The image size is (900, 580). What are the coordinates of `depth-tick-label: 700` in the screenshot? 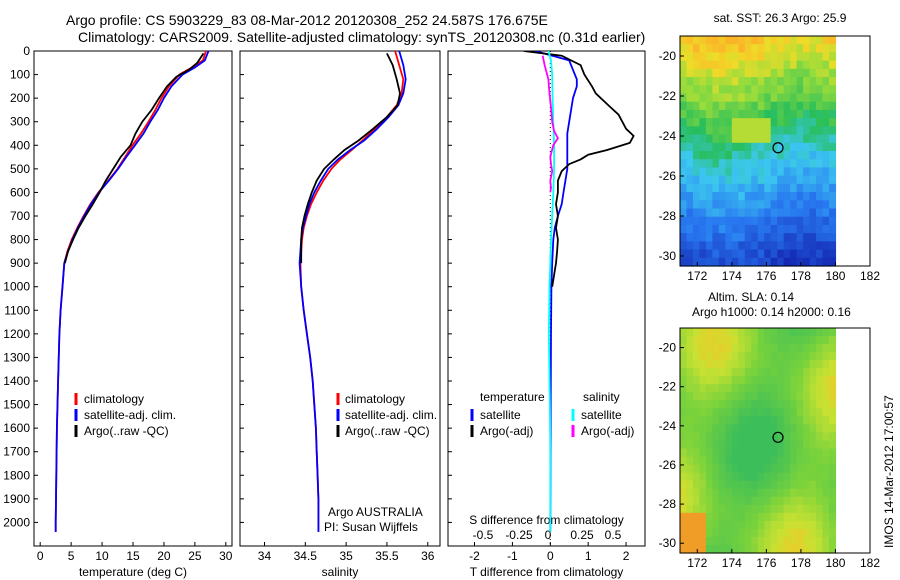 It's located at (20, 216).